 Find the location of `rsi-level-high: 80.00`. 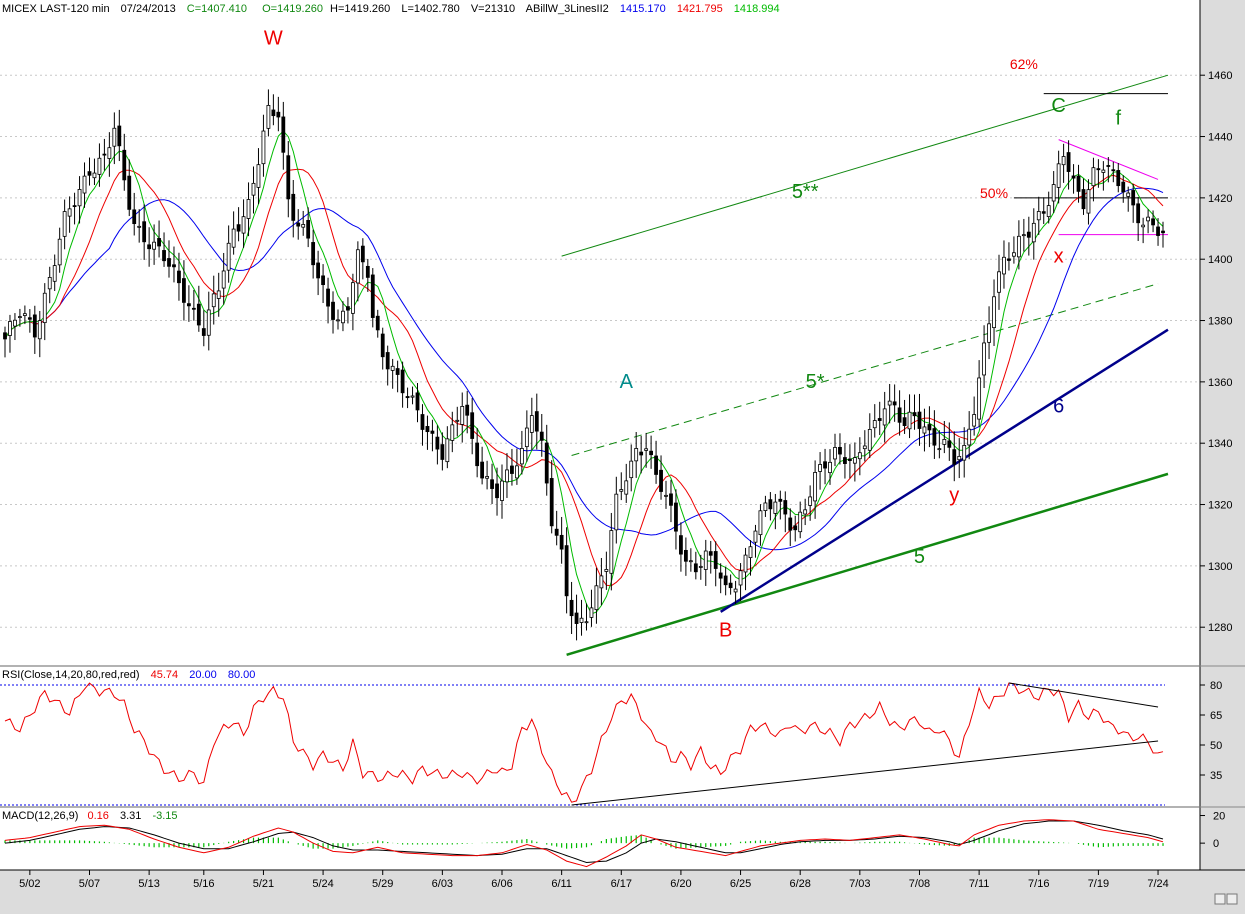

rsi-level-high: 80.00 is located at coordinates (242, 675).